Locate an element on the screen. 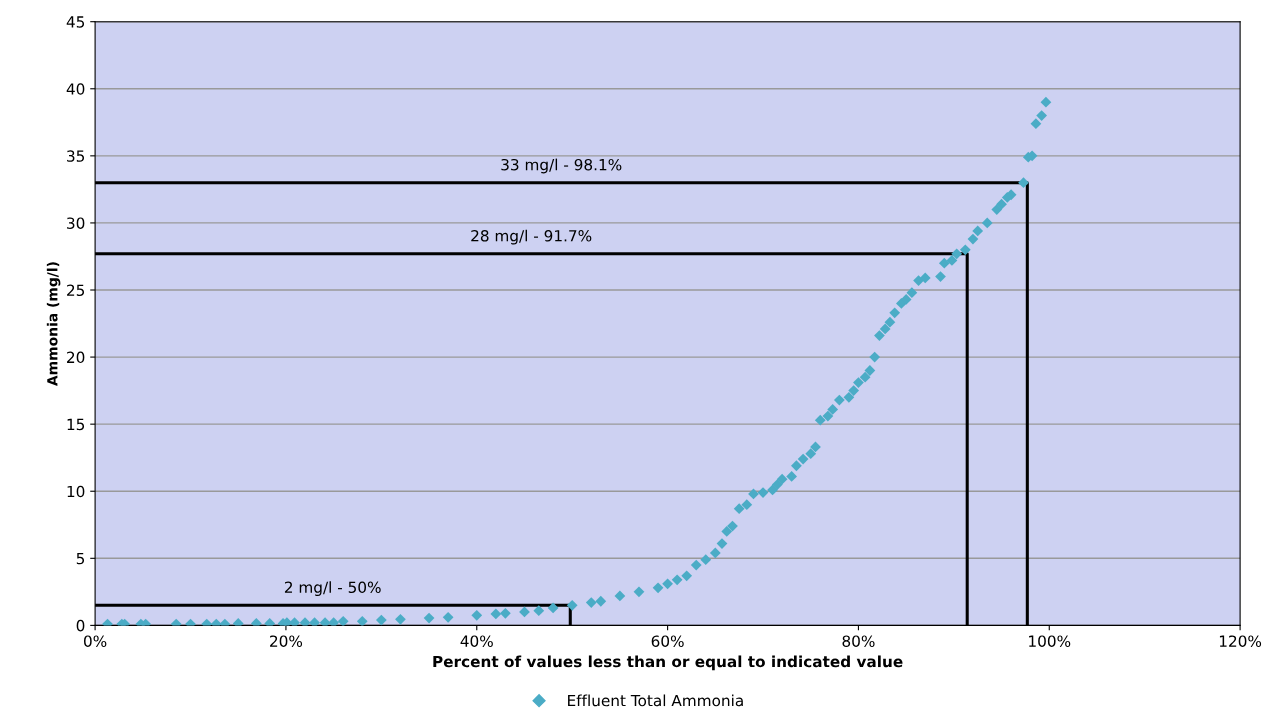 The image size is (1268, 723). annotation: 2 mg/l - 50% is located at coordinates (332, 588).